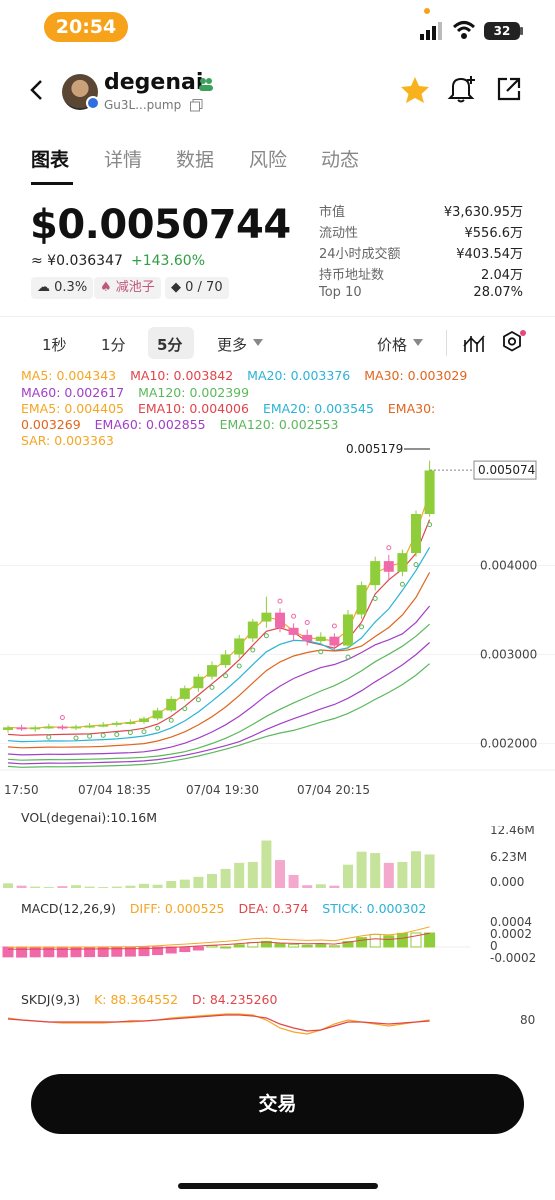 The width and height of the screenshot is (555, 1200). What do you see at coordinates (69, 375) in the screenshot?
I see `ma5-label: MA5: 0.004343` at bounding box center [69, 375].